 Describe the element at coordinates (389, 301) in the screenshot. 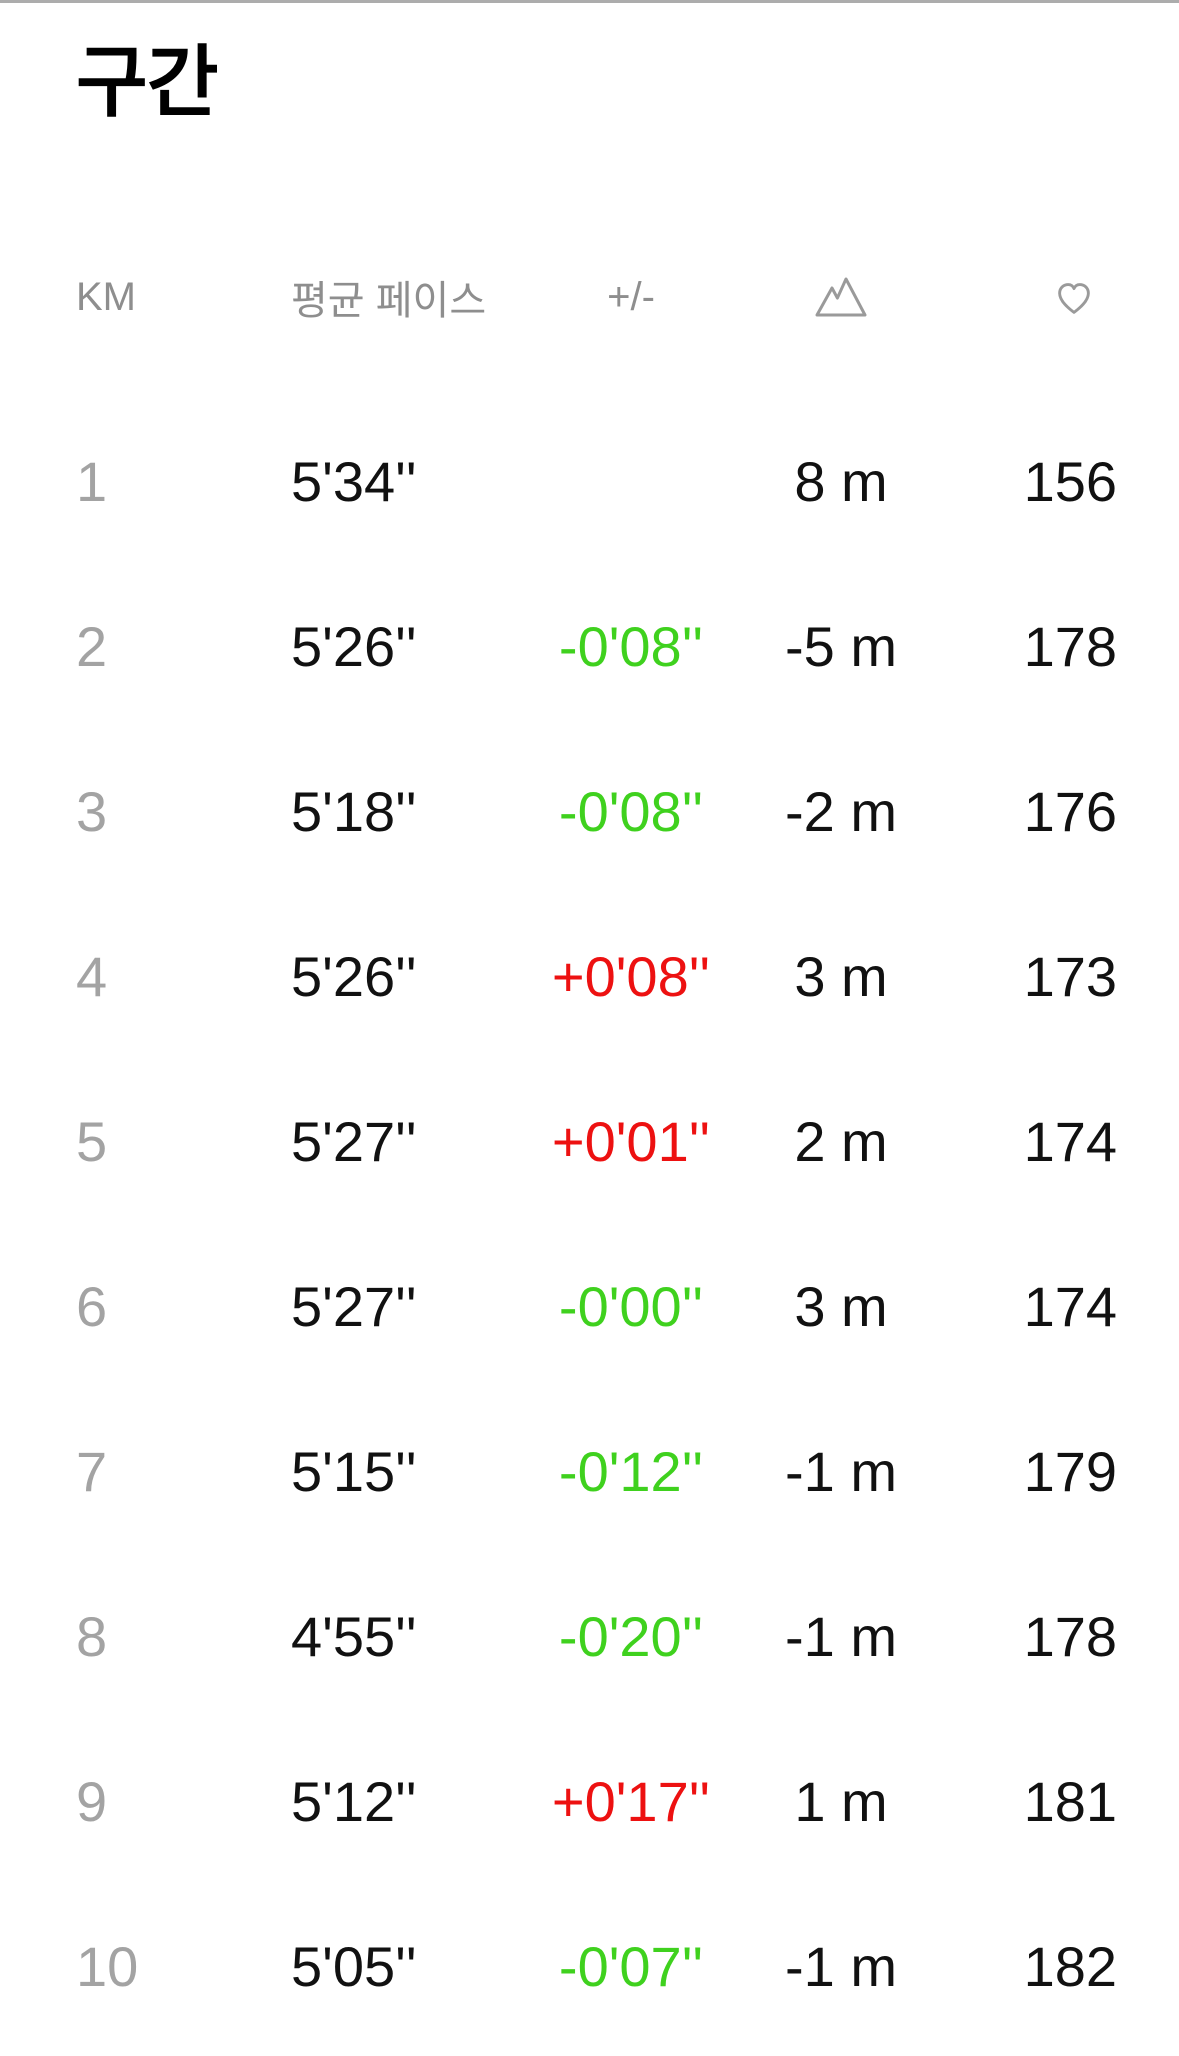

I see `column-header-average-pace: 평균 페이스` at that location.